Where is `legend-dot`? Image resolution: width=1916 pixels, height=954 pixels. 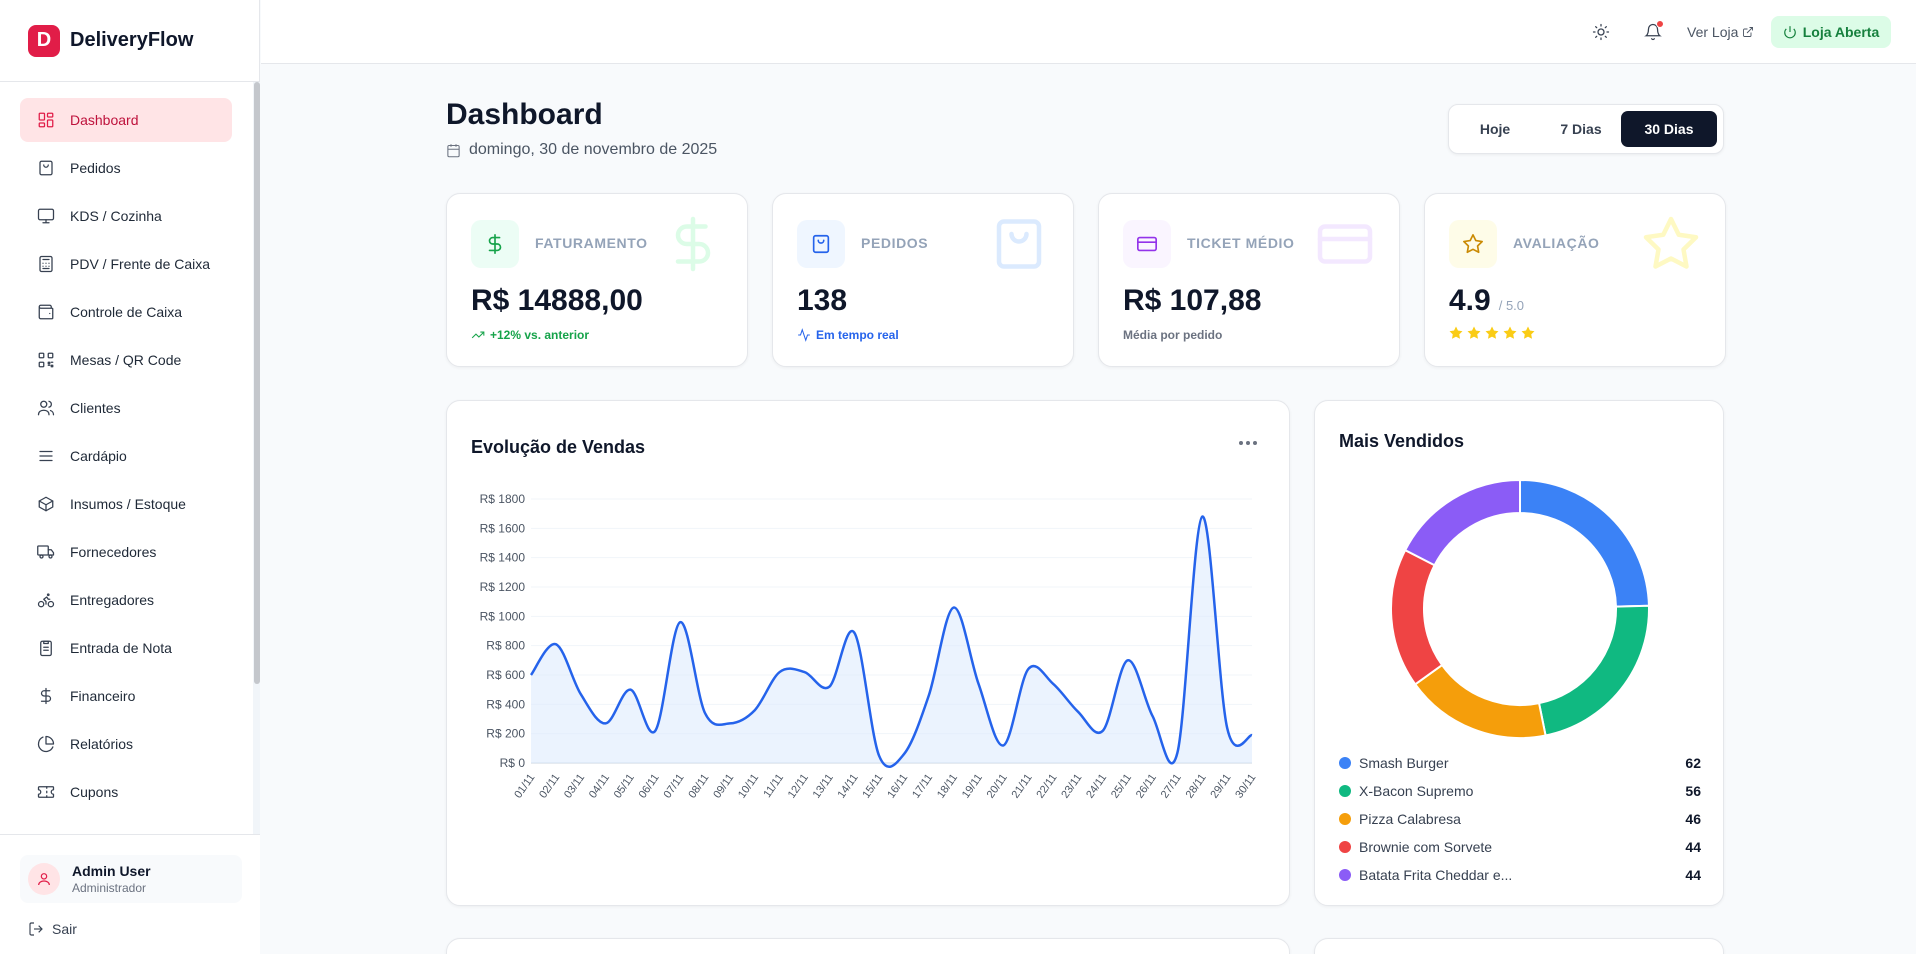
legend-dot is located at coordinates (1345, 819).